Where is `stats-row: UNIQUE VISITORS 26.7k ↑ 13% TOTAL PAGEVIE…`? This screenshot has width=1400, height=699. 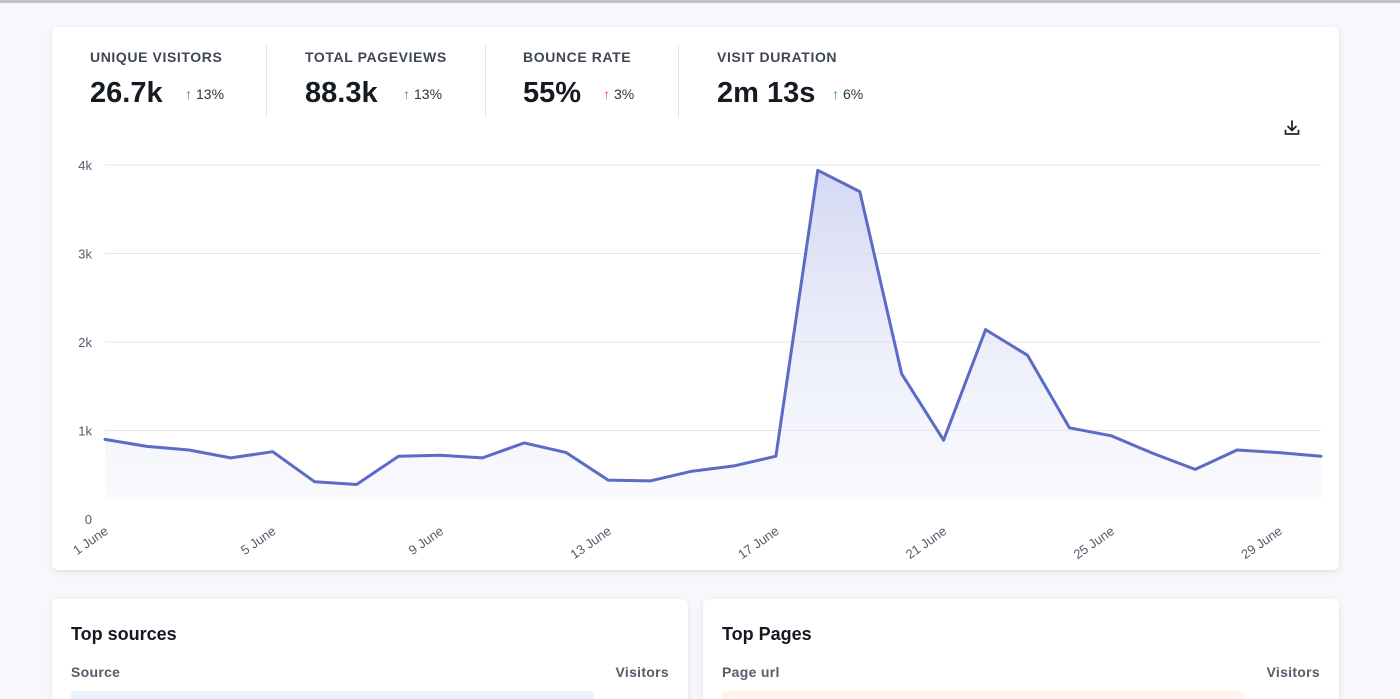 stats-row: UNIQUE VISITORS 26.7k ↑ 13% TOTAL PAGEVIE… is located at coordinates (695, 74).